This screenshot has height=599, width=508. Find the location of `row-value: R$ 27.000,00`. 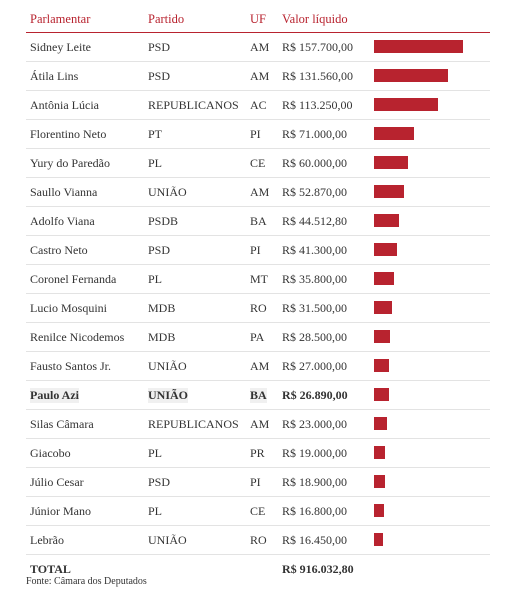

row-value: R$ 27.000,00 is located at coordinates (315, 366).